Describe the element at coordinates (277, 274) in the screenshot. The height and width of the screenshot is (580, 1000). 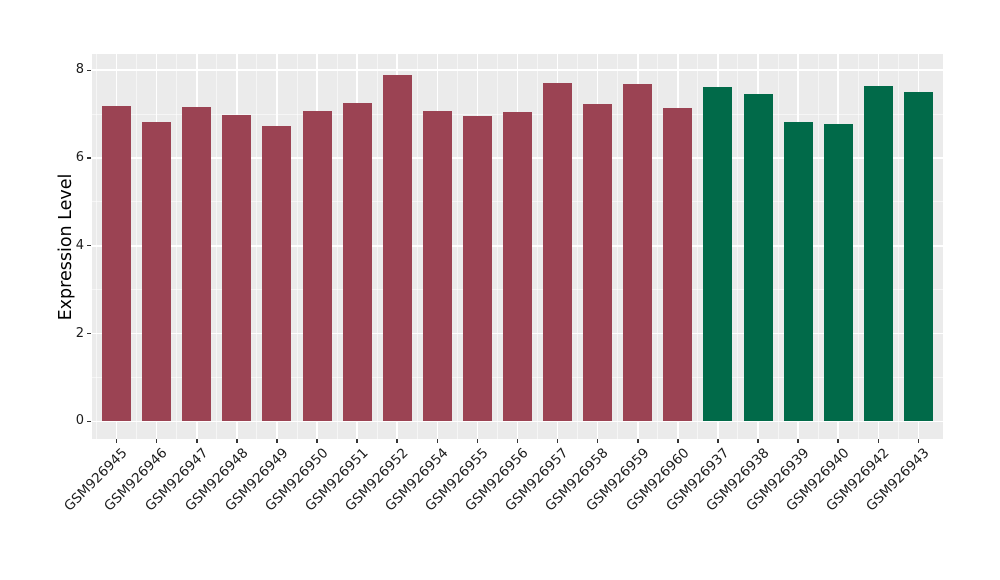
I see `bar-GSM926949` at that location.